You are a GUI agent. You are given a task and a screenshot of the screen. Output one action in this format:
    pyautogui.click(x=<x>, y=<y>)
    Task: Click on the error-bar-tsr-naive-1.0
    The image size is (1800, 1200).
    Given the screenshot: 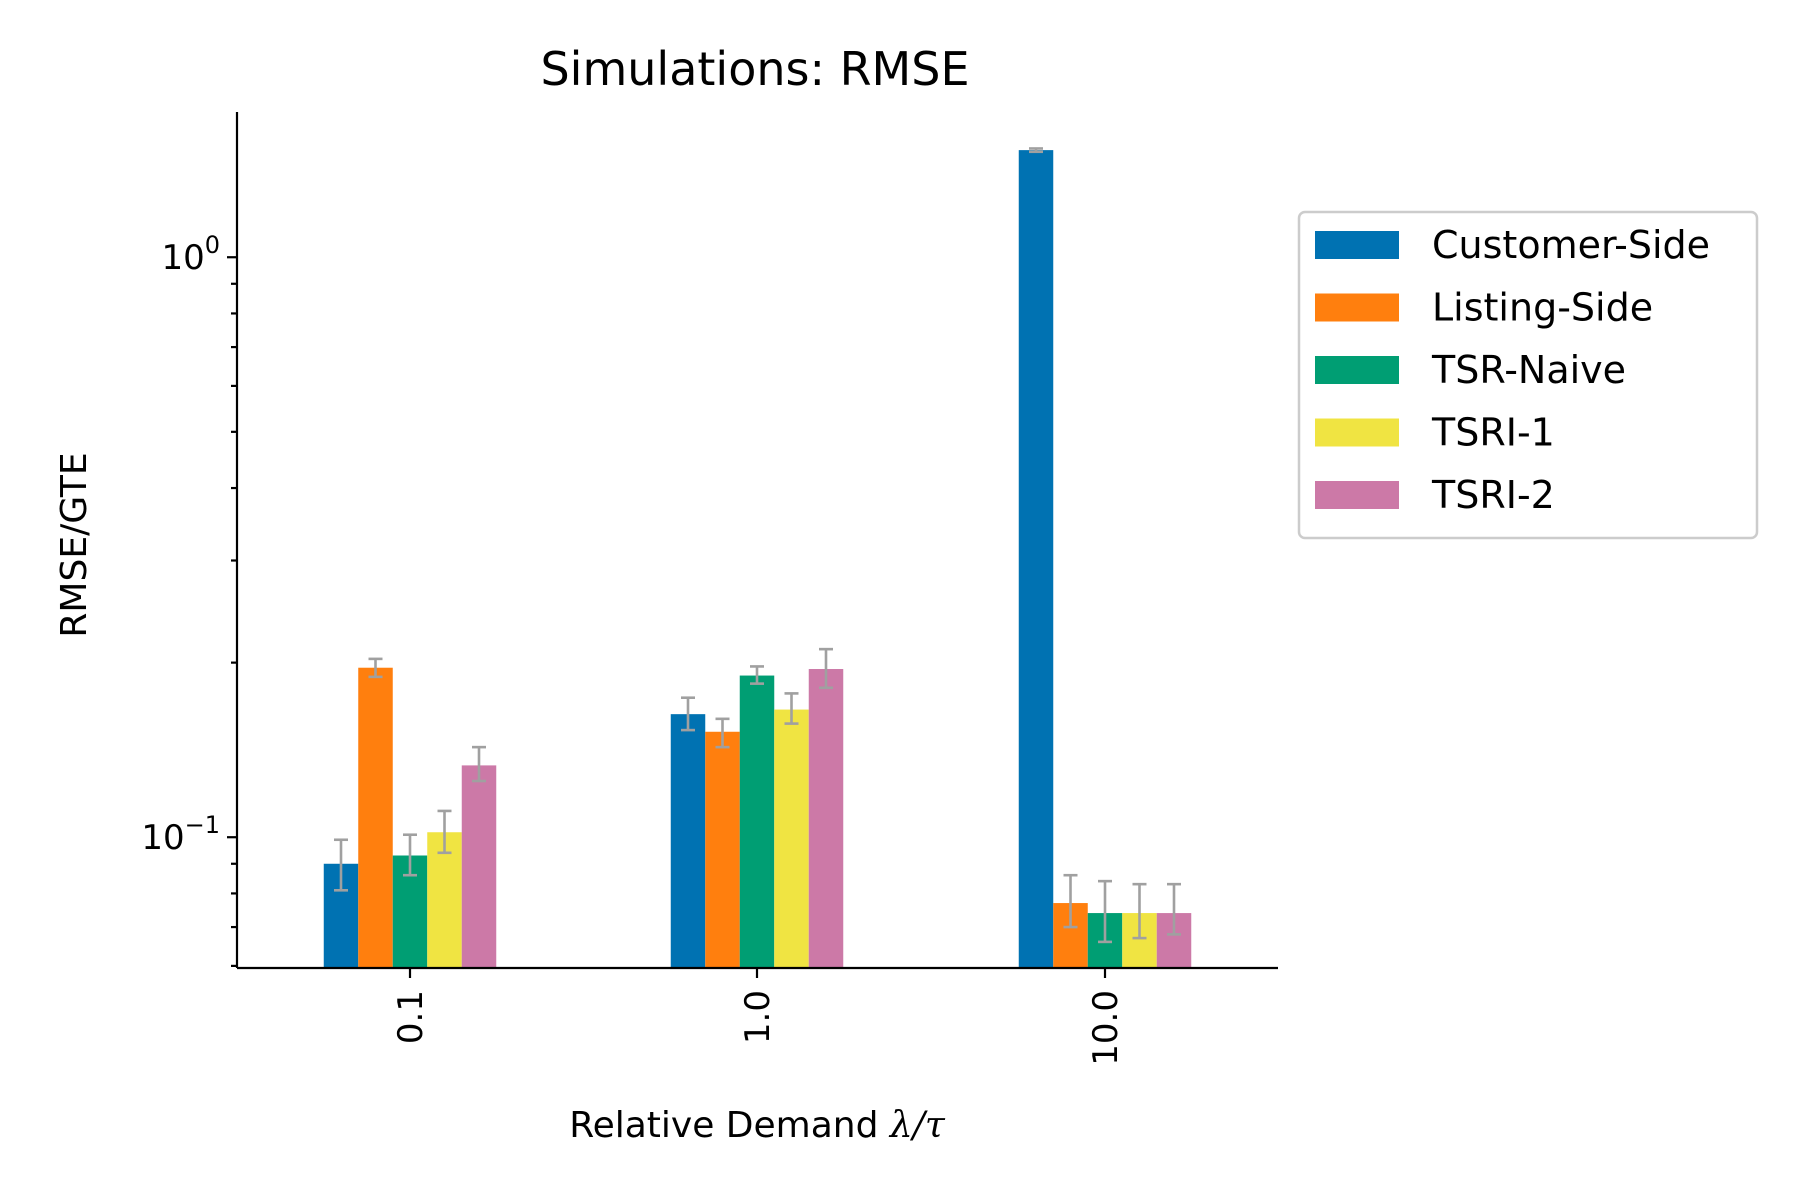 What is the action you would take?
    pyautogui.click(x=757, y=675)
    